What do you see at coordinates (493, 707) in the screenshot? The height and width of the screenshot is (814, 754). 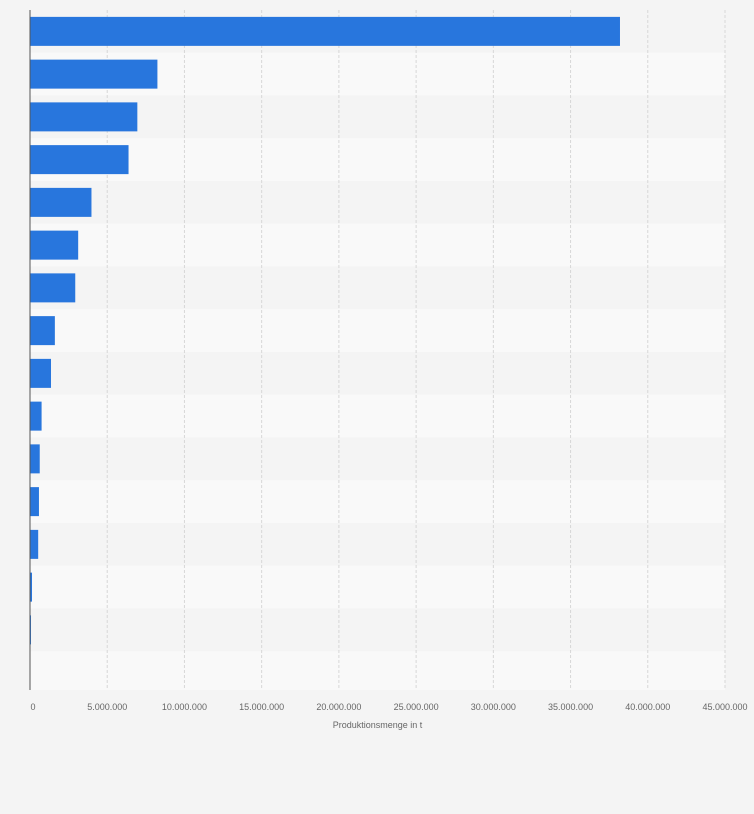 I see `x-tick-label: 30.000.000` at bounding box center [493, 707].